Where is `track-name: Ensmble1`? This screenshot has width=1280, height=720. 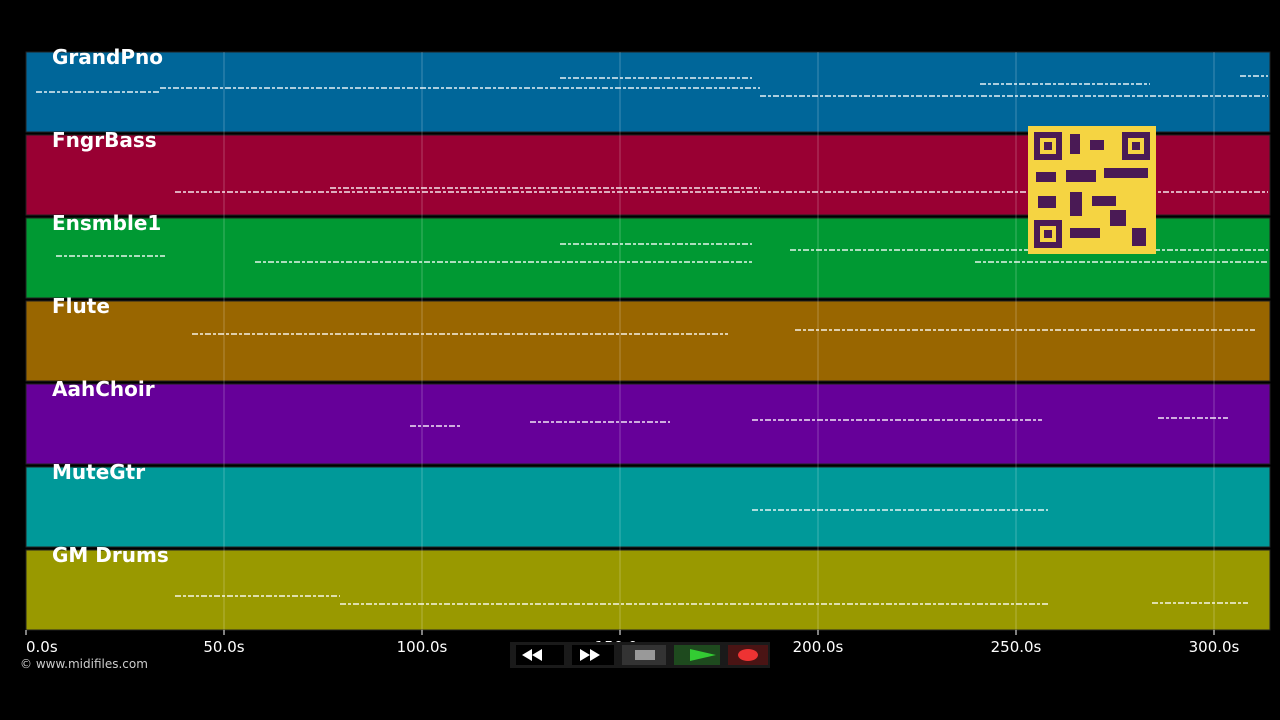 track-name: Ensmble1 is located at coordinates (106, 223).